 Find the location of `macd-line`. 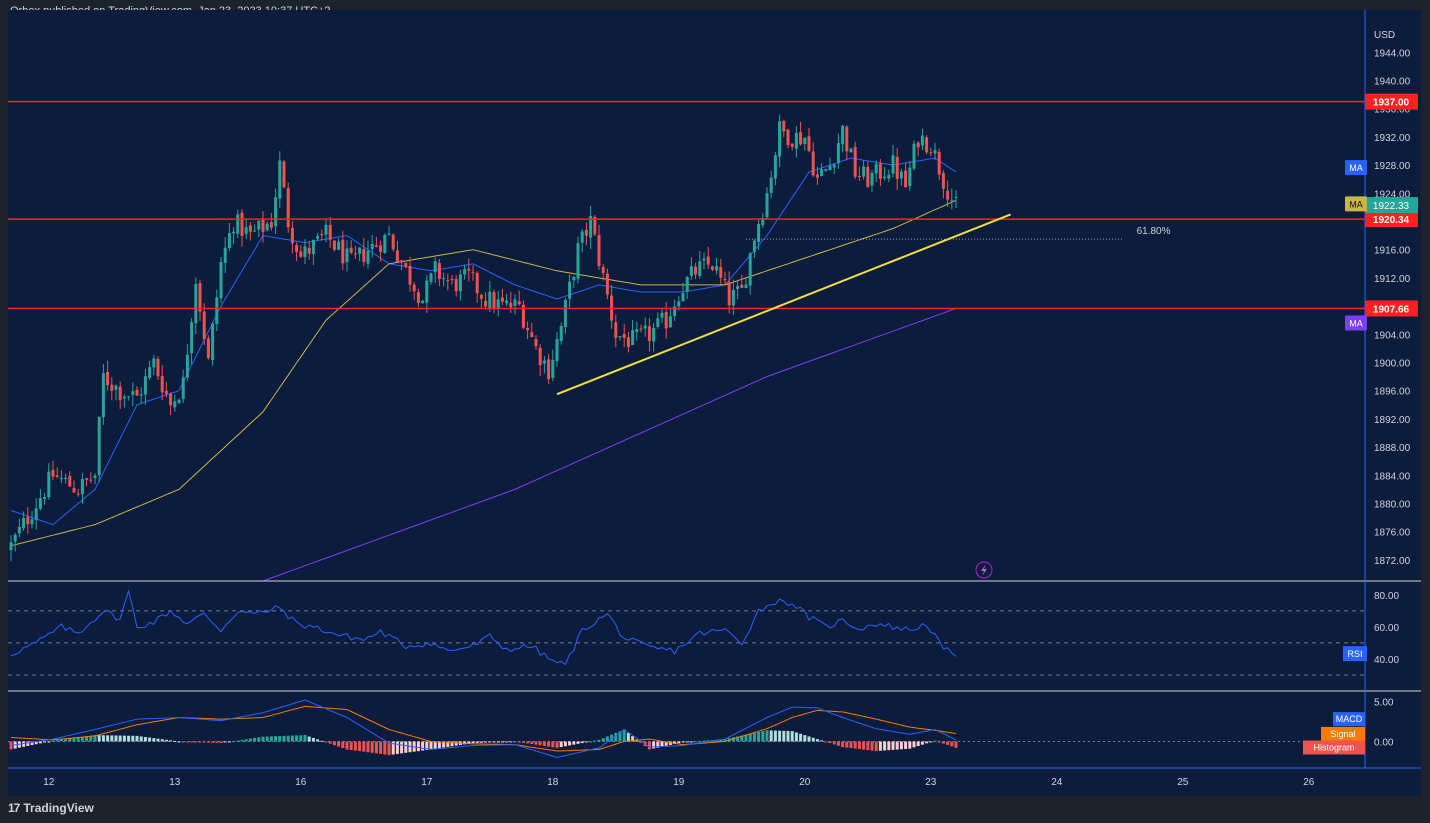

macd-line is located at coordinates (483, 728).